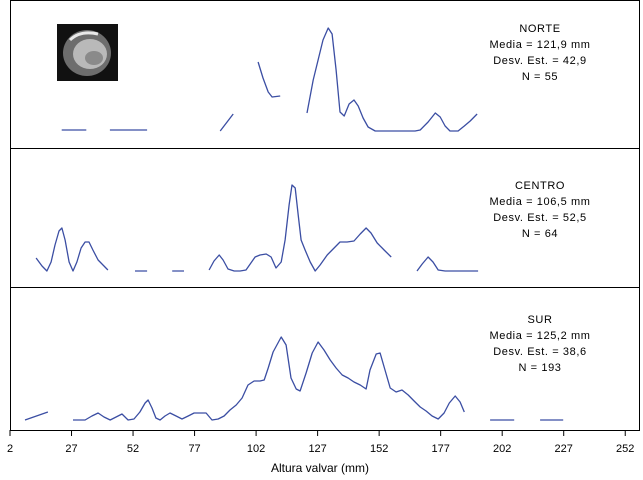  Describe the element at coordinates (194, 449) in the screenshot. I see `x-tick-label: 77` at that location.